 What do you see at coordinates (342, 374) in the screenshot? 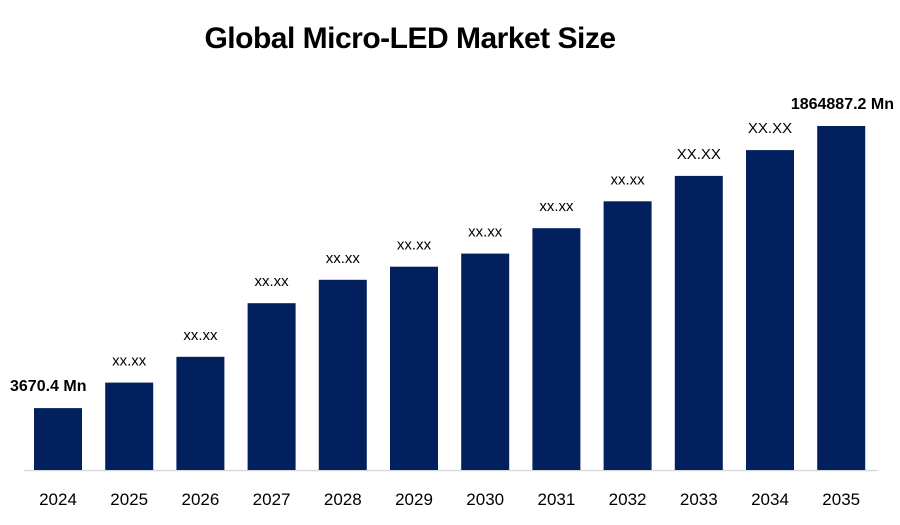
I see `bar-2028` at bounding box center [342, 374].